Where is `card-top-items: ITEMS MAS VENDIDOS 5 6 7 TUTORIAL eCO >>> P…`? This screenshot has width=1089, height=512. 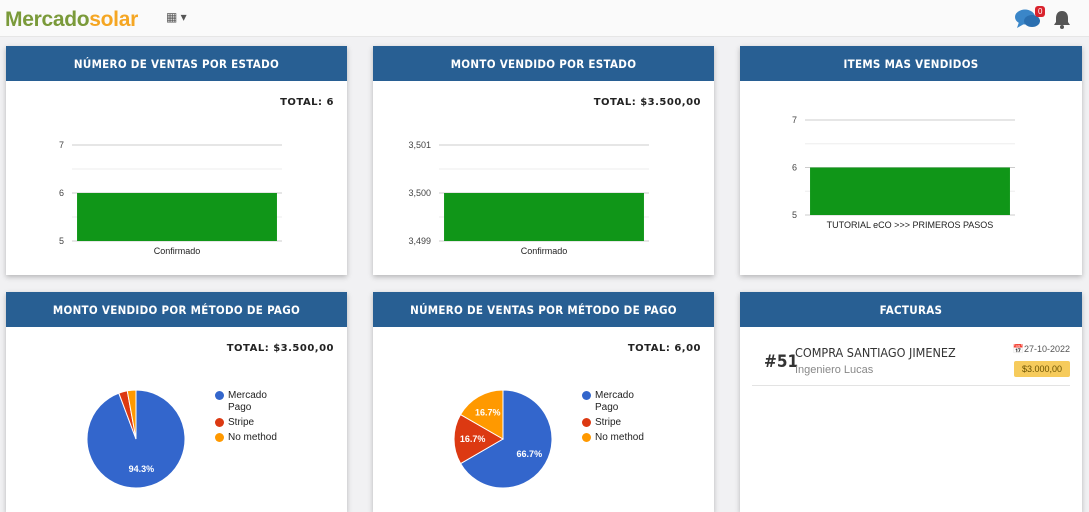 card-top-items: ITEMS MAS VENDIDOS 5 6 7 TUTORIAL eCO >>> P… is located at coordinates (911, 160).